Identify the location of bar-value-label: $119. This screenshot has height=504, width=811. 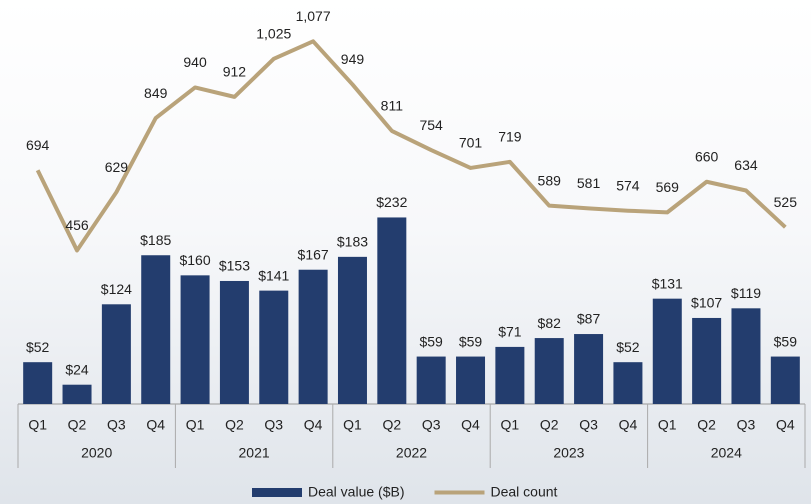
(746, 293).